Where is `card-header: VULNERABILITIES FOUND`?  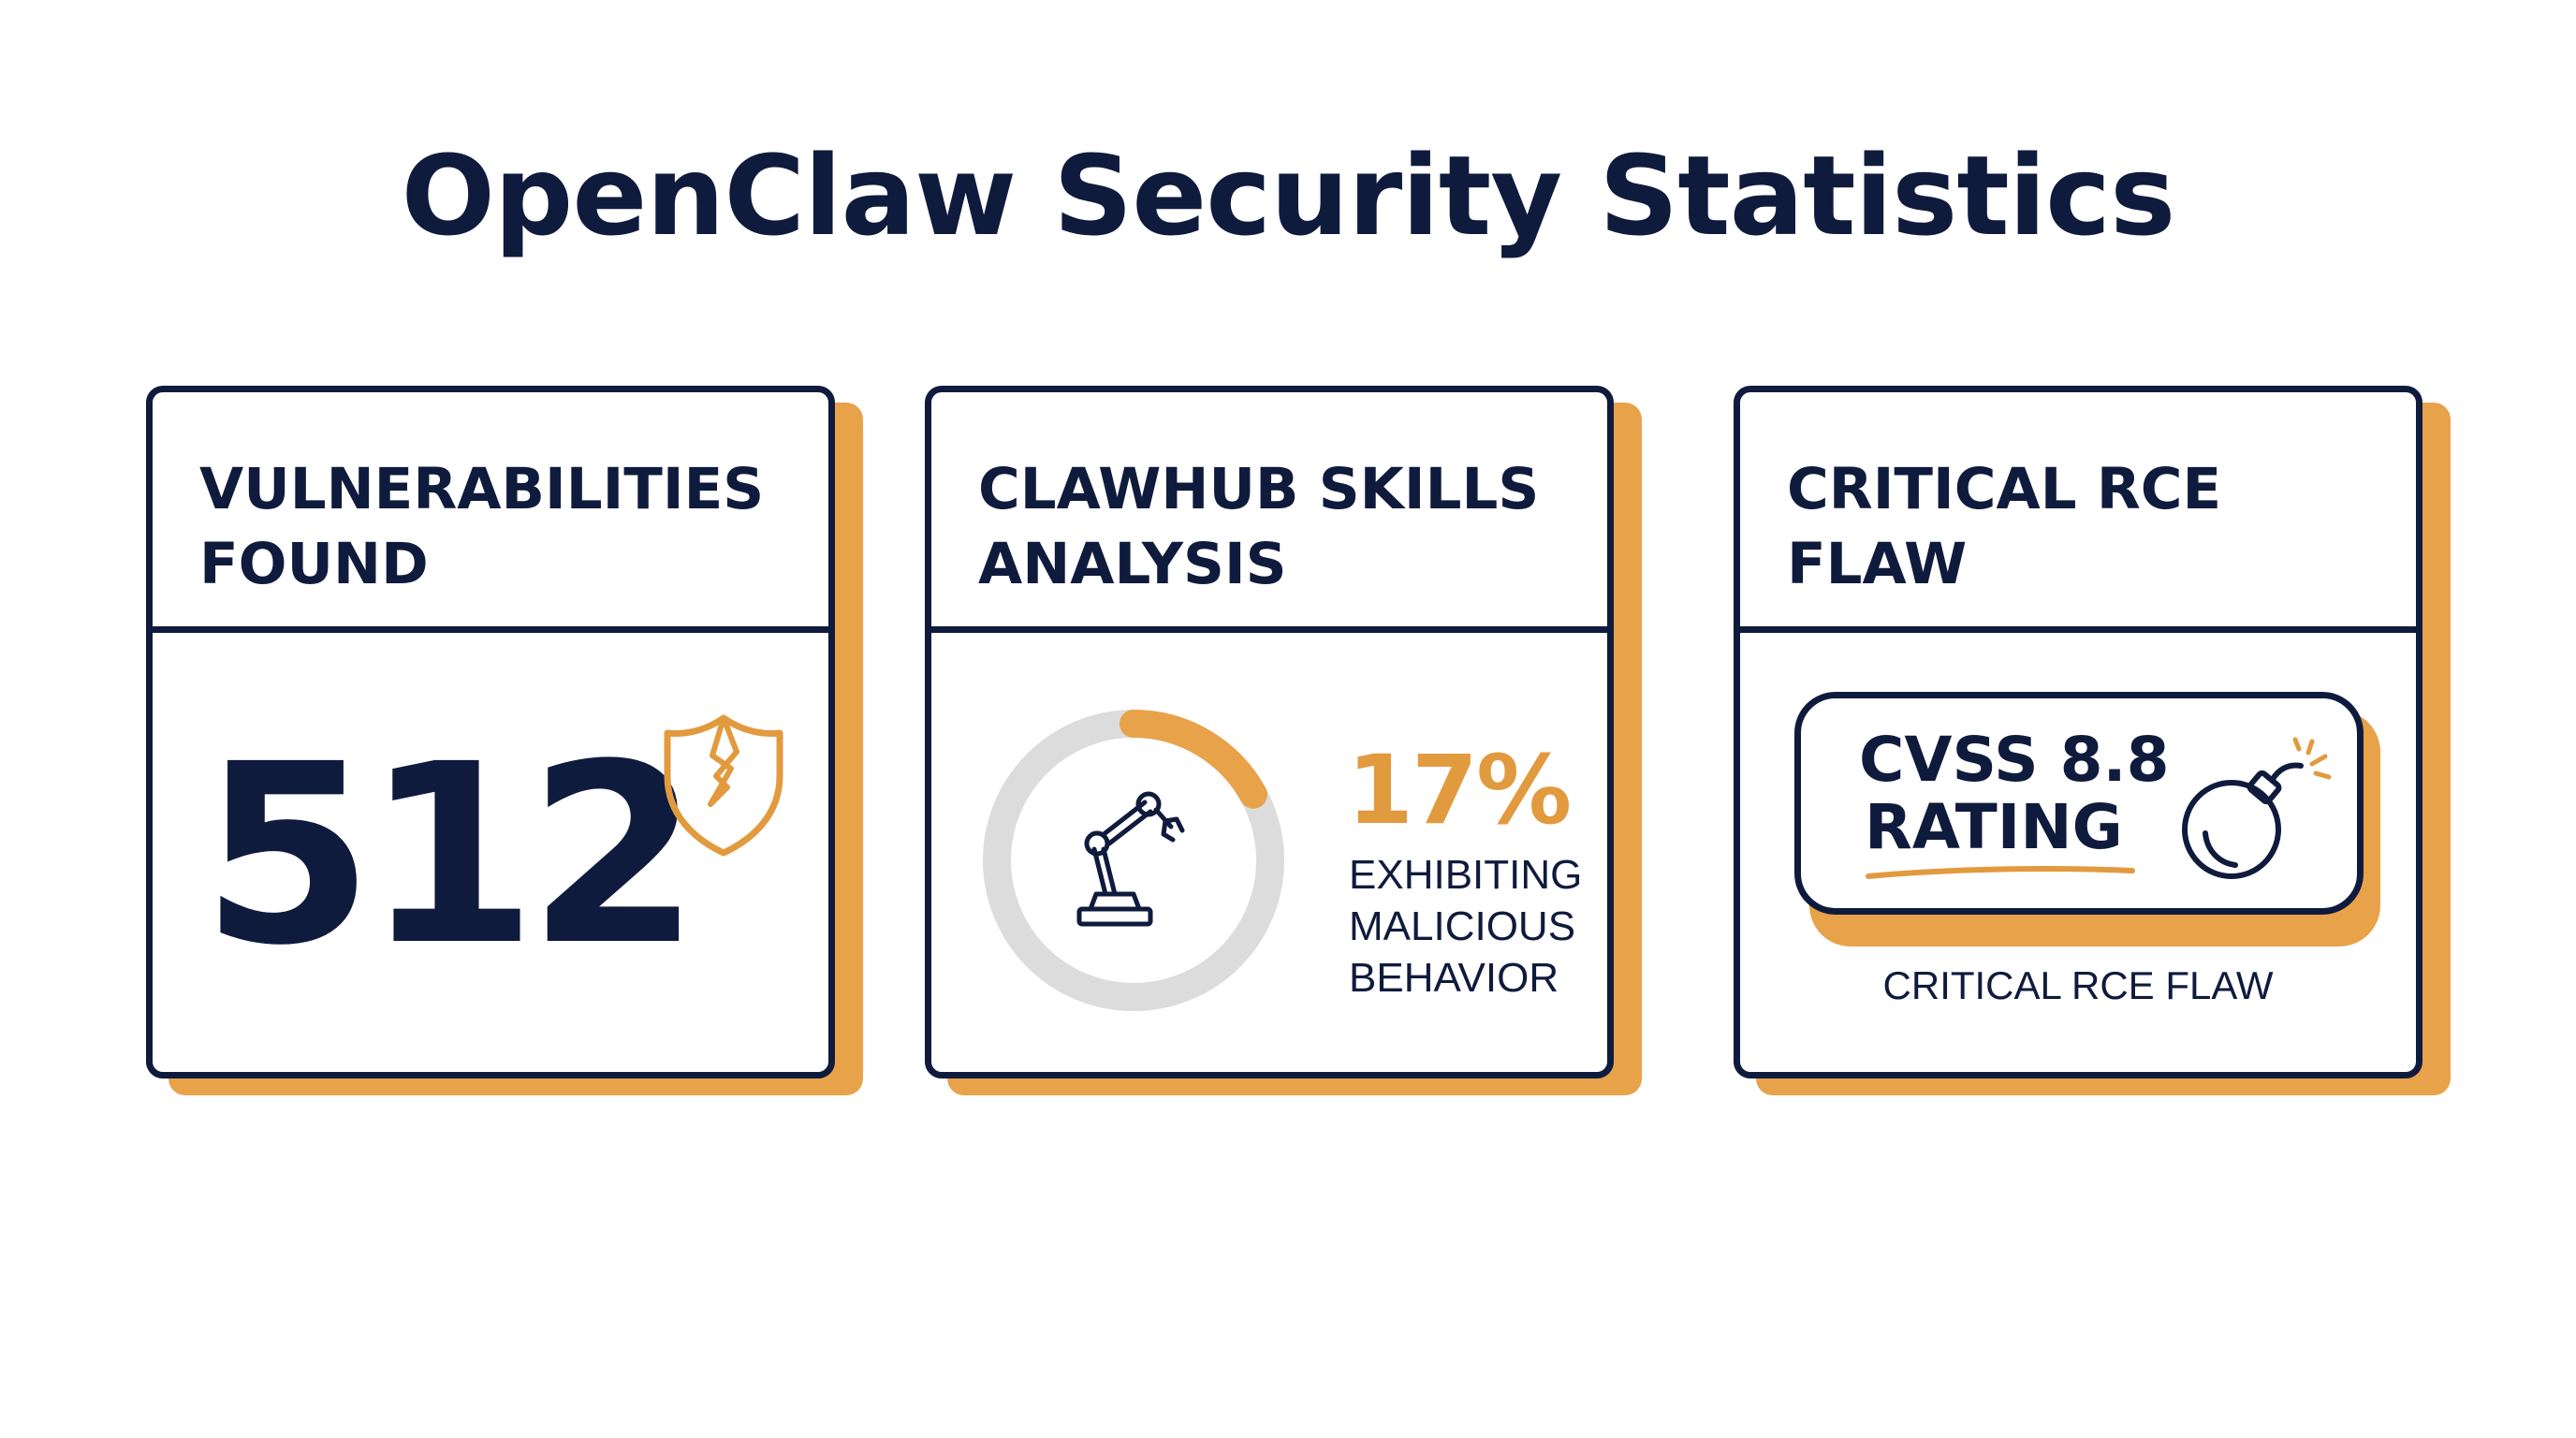
card-header: VULNERABILITIES FOUND is located at coordinates (490, 512).